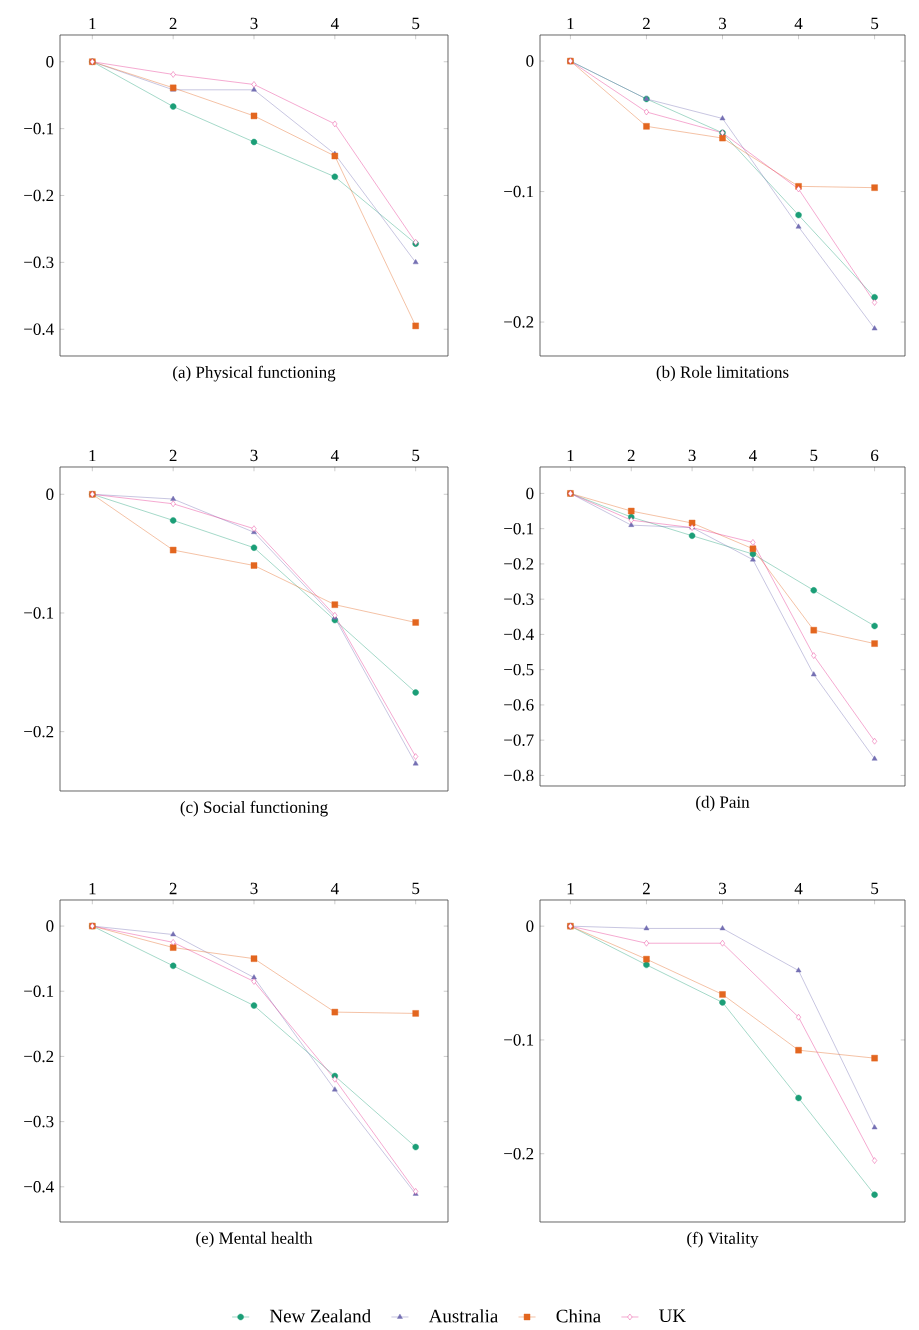  I want to click on text: (e) Mental health, so click(254, 1239).